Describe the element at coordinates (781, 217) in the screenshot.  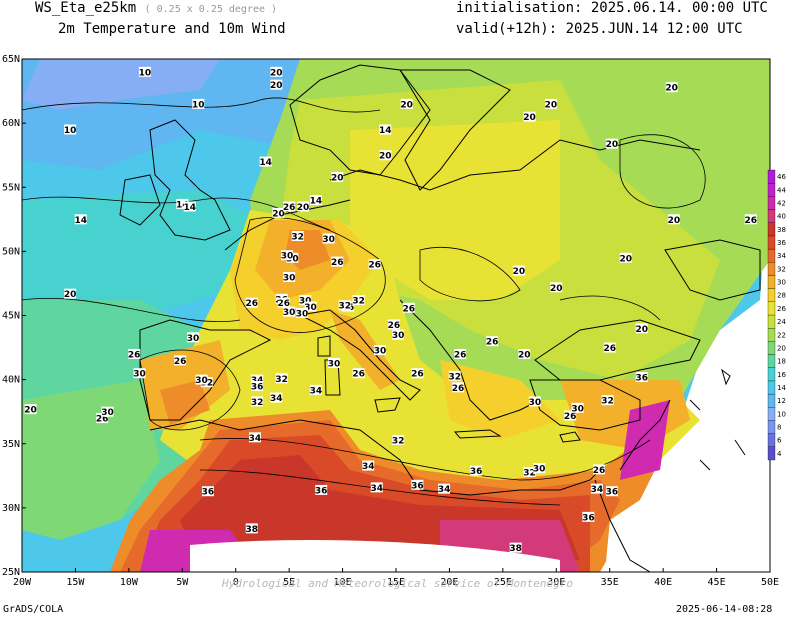
I see `colorbar-label: 40` at that location.